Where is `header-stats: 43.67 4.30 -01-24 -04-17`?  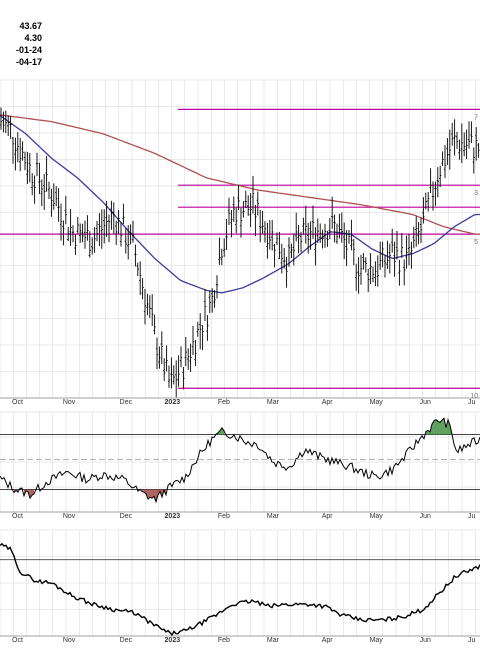
header-stats: 43.67 4.30 -01-24 -04-17 is located at coordinates (21, 44).